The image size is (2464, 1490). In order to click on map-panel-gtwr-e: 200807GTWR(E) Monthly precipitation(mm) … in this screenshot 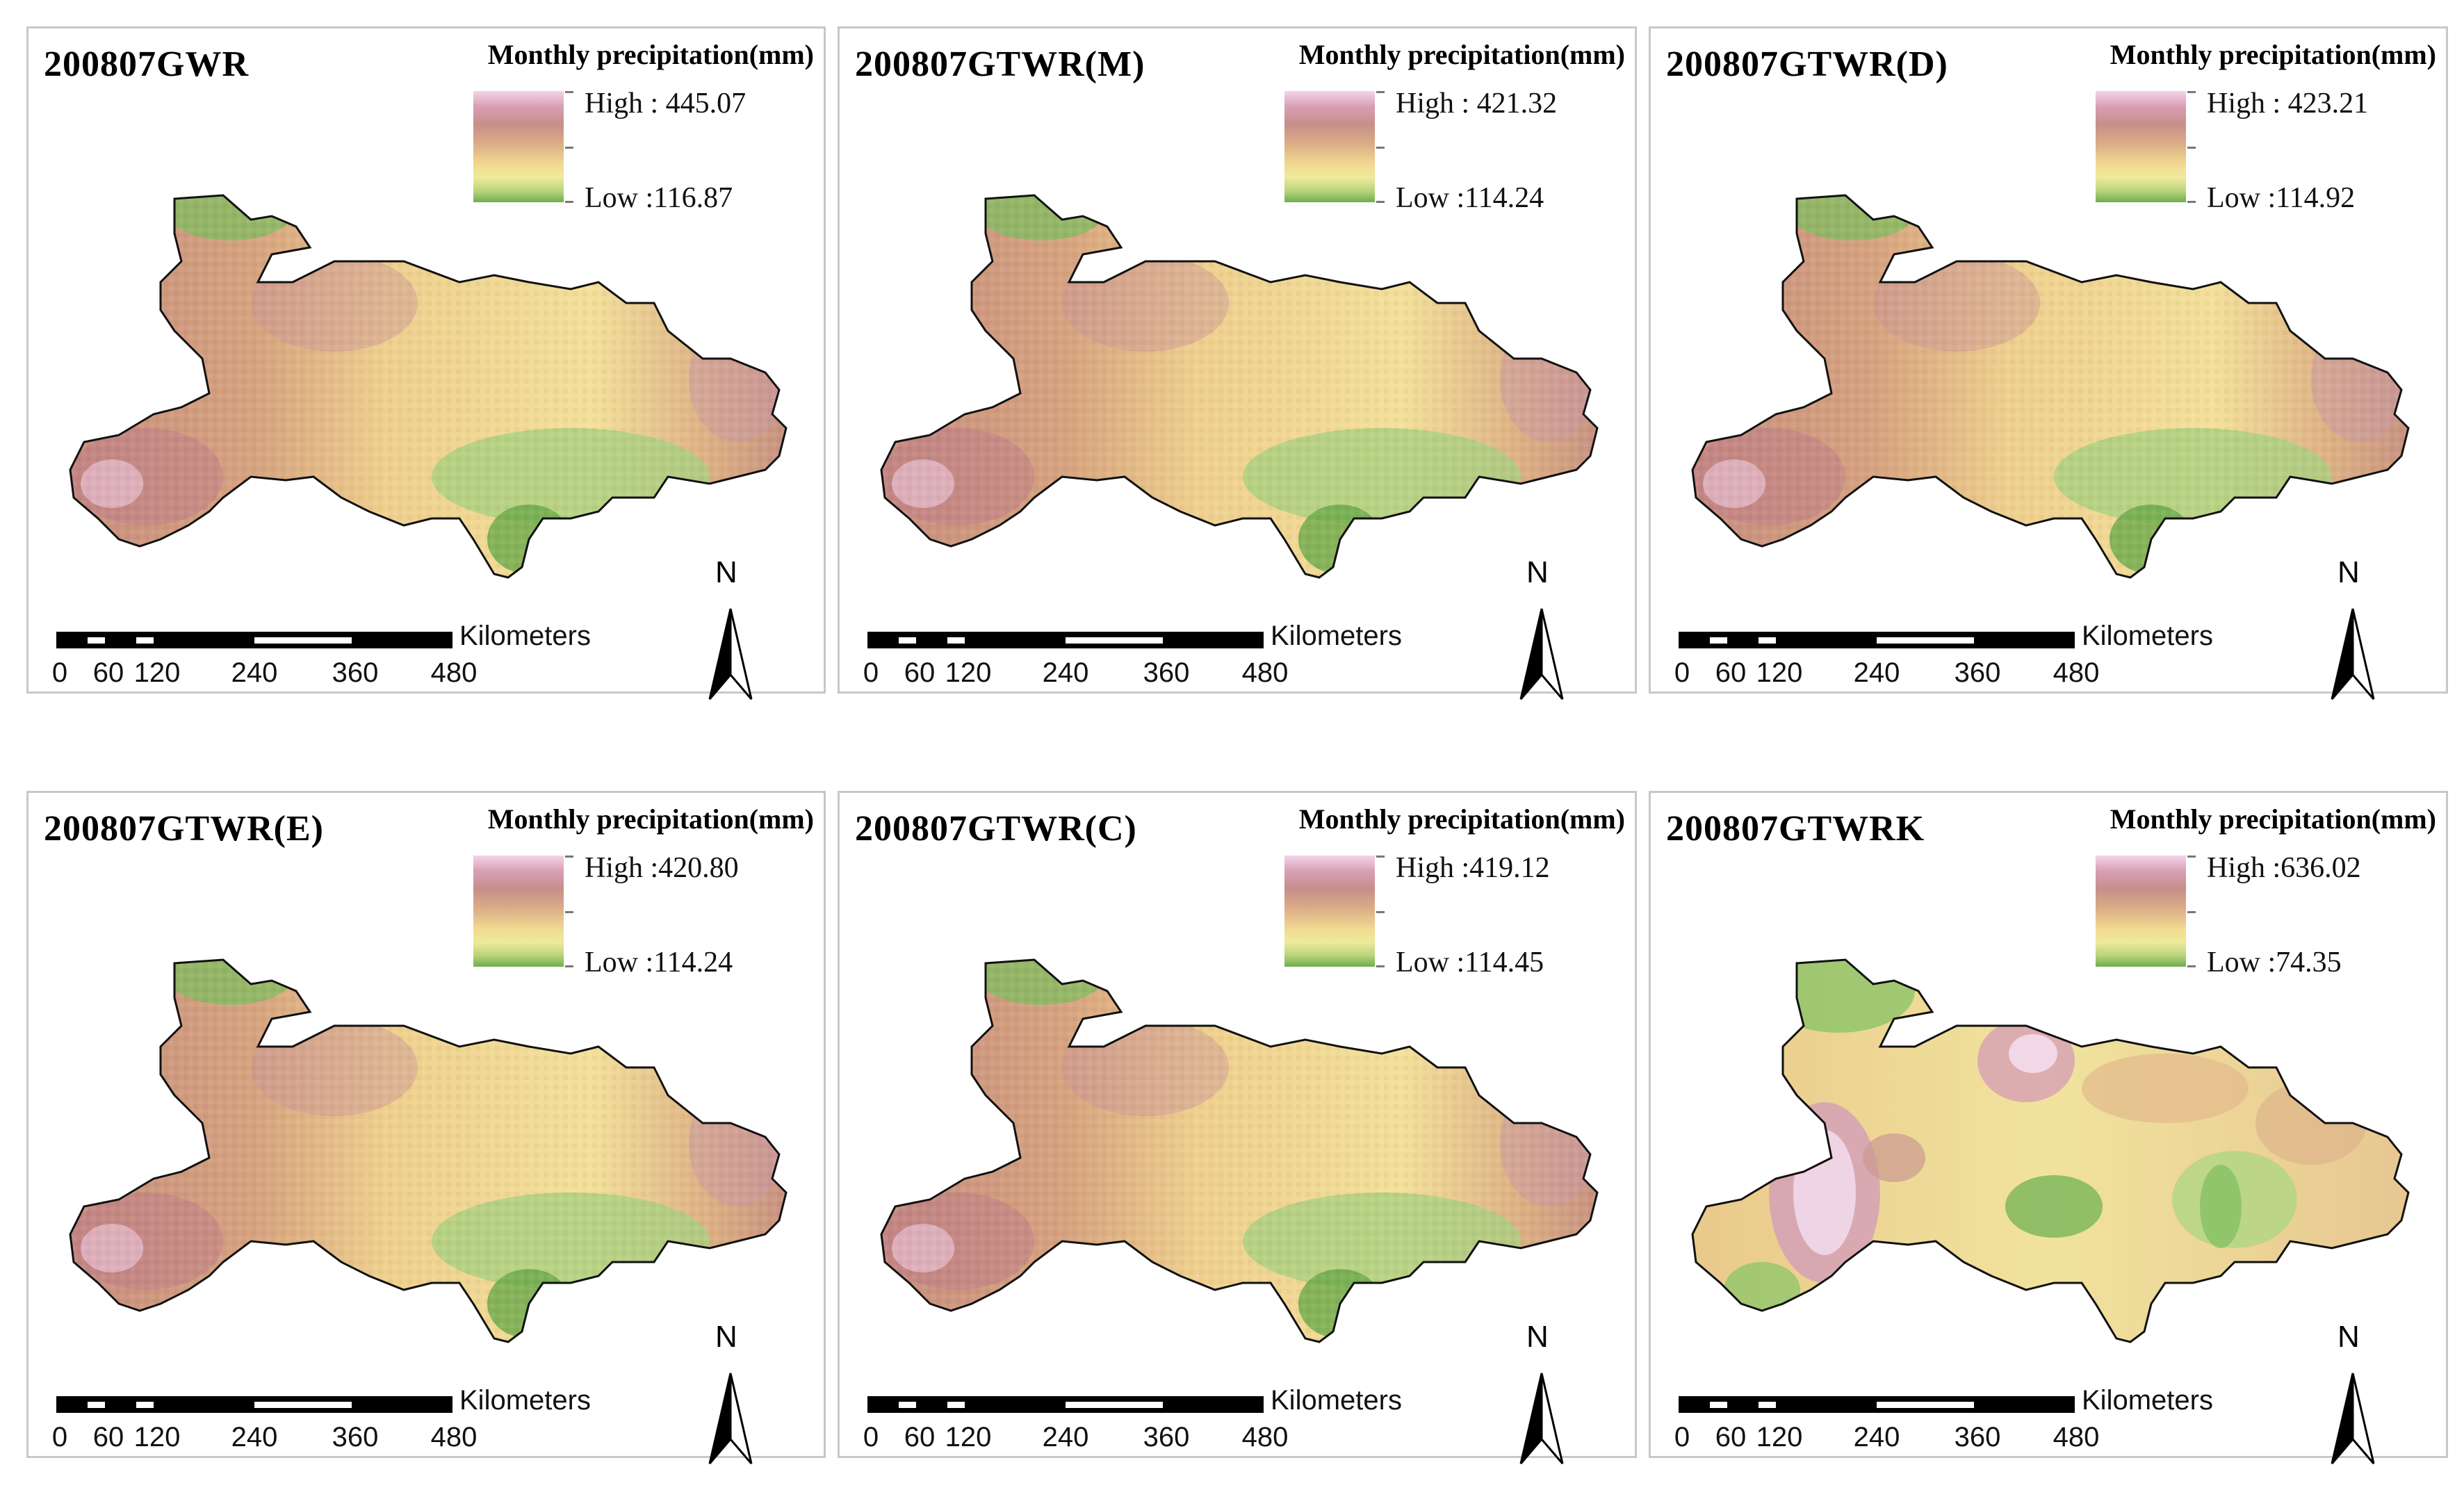, I will do `click(426, 1127)`.